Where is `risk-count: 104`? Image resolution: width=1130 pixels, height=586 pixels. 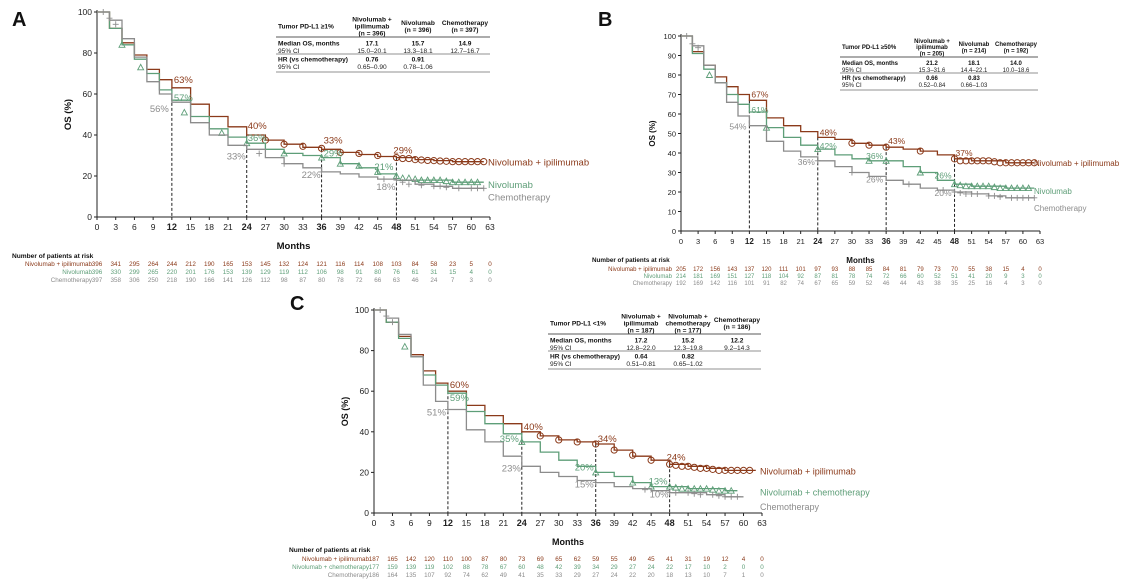
risk-count: 104 is located at coordinates (784, 277).